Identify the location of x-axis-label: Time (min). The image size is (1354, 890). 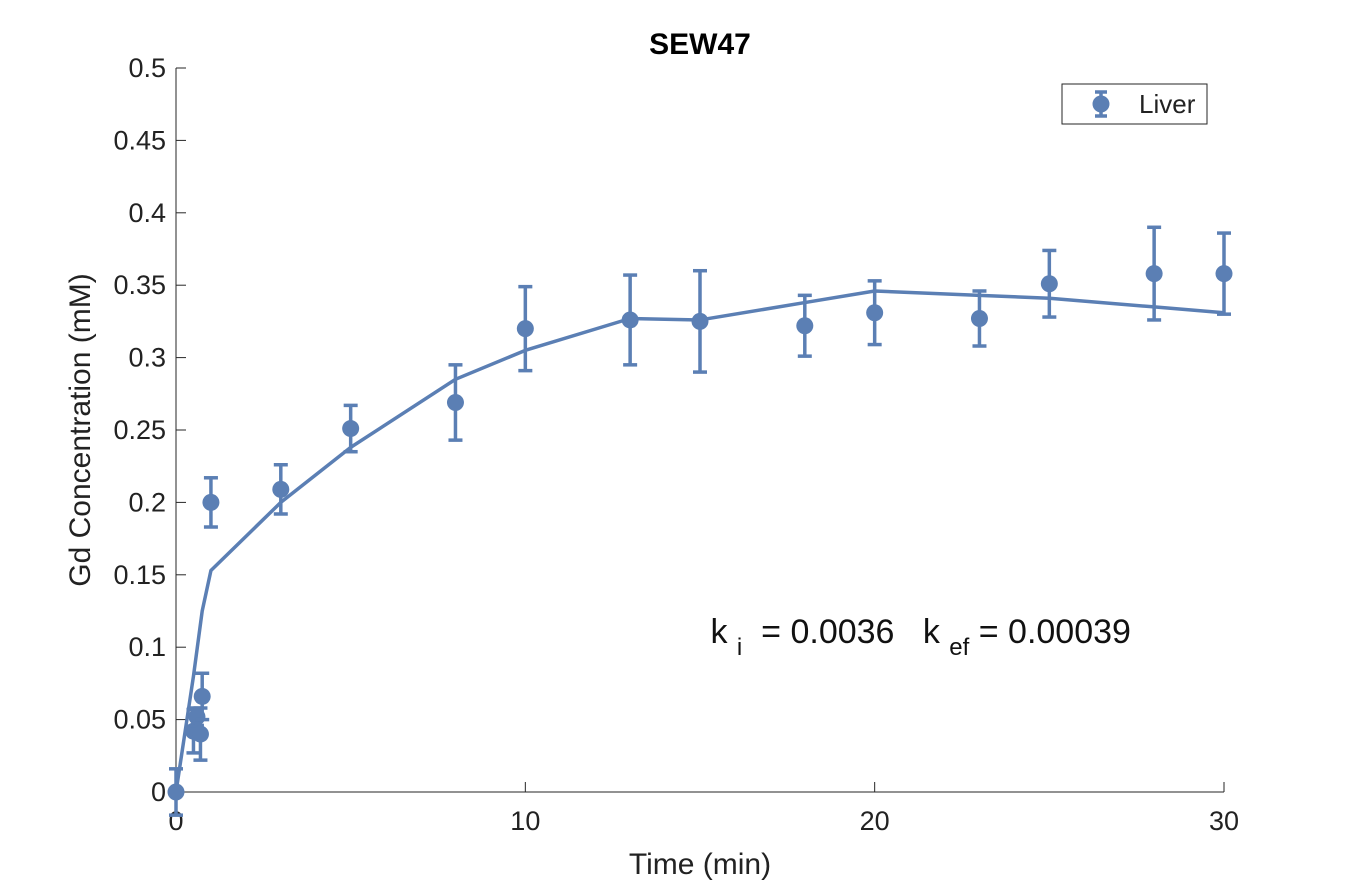
(700, 864).